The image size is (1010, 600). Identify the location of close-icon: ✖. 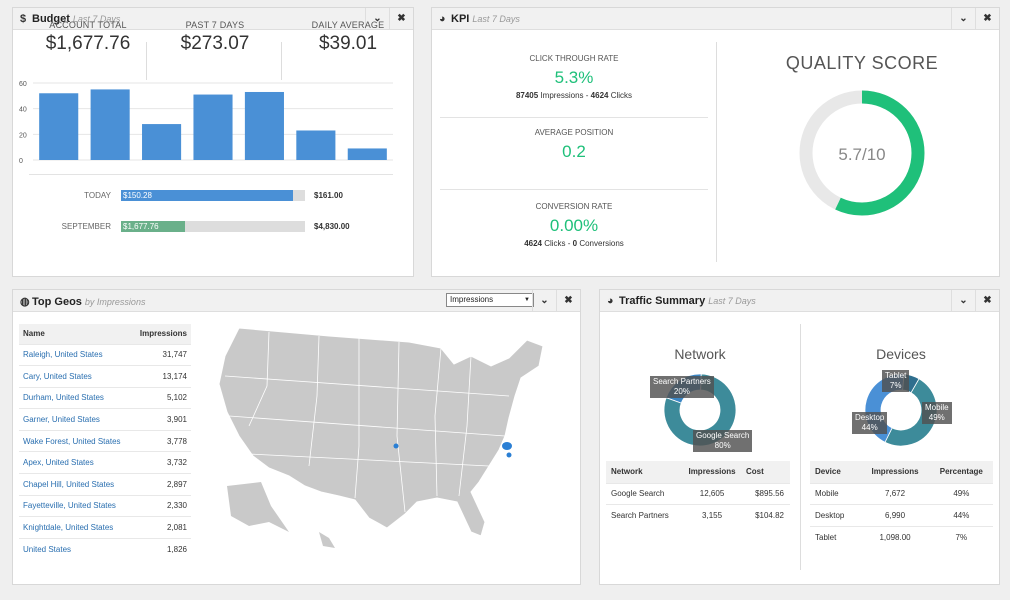
(568, 300).